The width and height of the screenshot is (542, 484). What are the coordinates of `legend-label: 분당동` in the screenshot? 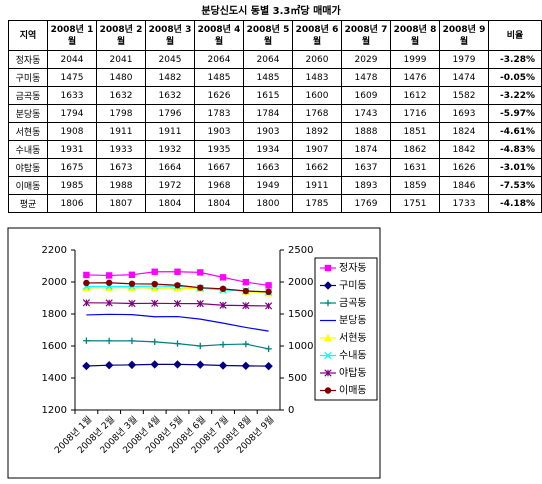 It's located at (353, 321).